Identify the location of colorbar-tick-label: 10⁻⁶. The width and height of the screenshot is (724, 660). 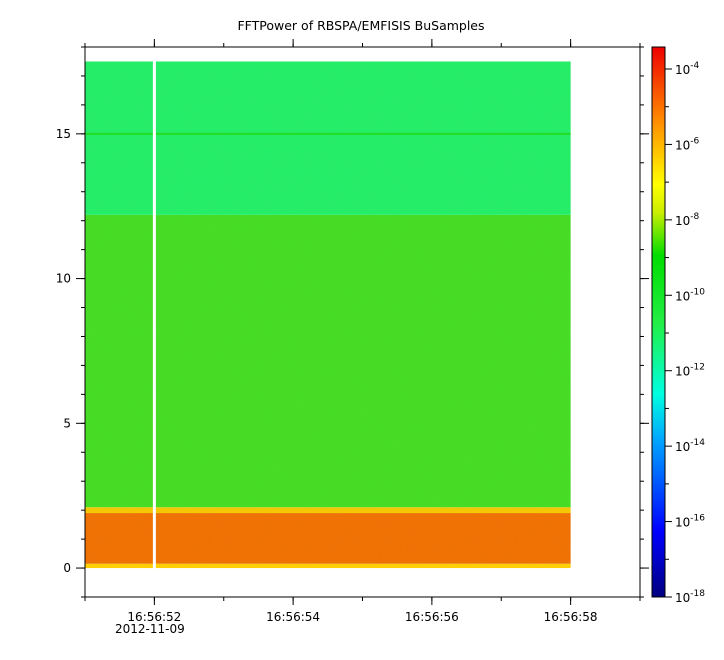
(687, 144).